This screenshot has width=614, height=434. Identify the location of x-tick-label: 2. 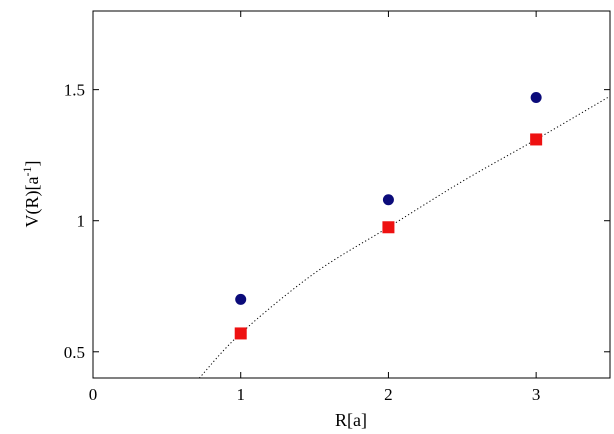
(388, 394).